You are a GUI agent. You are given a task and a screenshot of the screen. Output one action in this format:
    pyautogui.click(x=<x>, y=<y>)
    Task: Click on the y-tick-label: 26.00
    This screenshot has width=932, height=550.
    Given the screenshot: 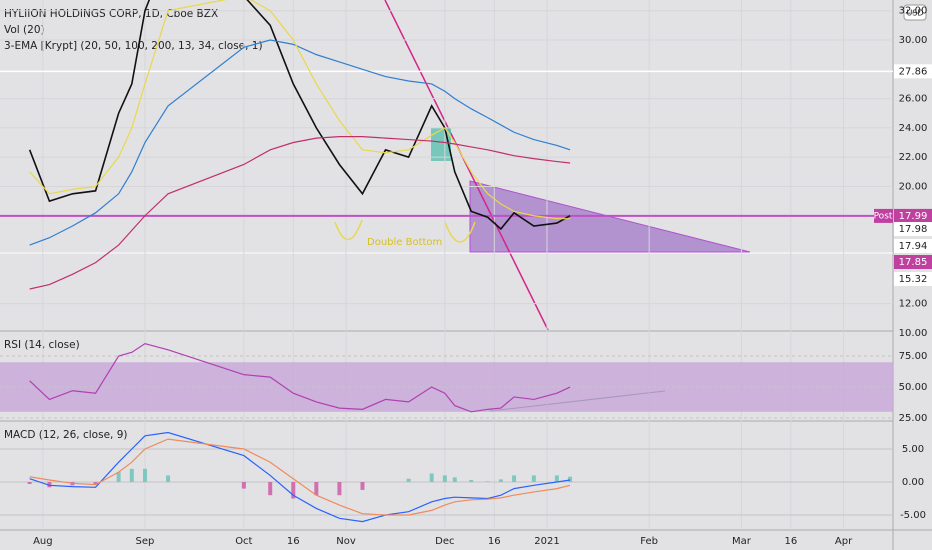 What is the action you would take?
    pyautogui.click(x=913, y=99)
    